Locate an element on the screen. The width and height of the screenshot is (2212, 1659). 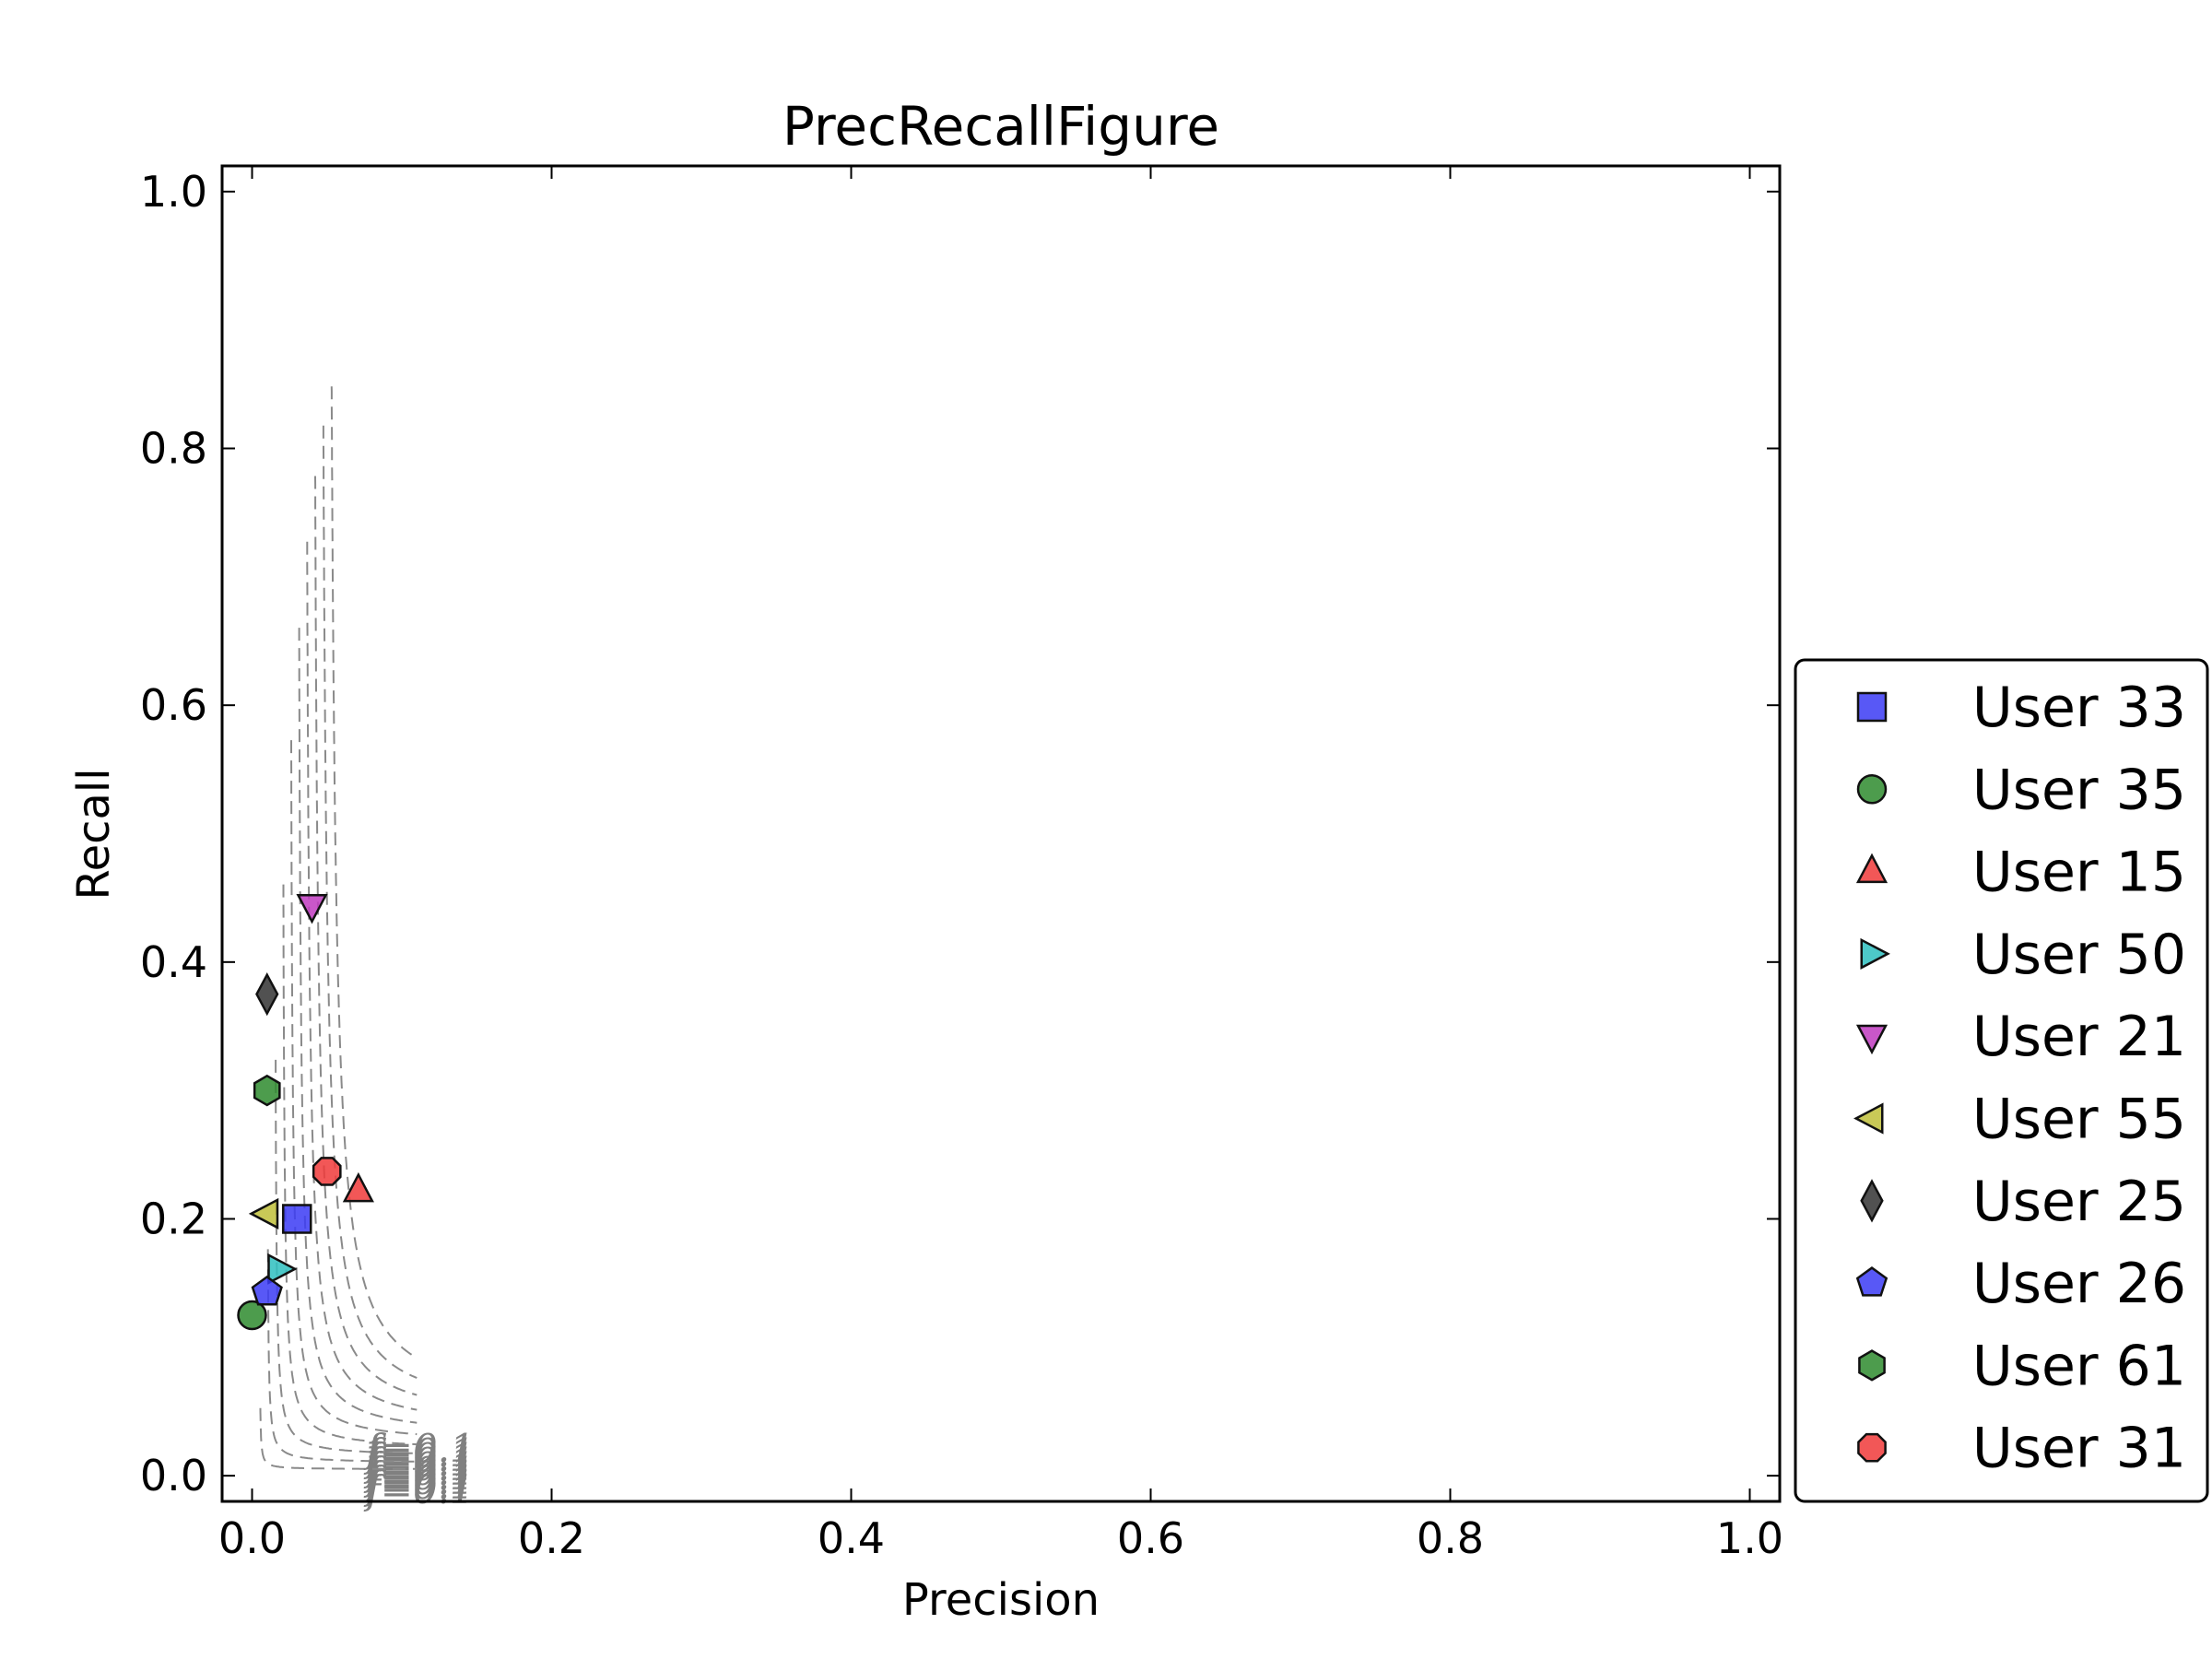
legend-label: User 50 is located at coordinates (2079, 955).